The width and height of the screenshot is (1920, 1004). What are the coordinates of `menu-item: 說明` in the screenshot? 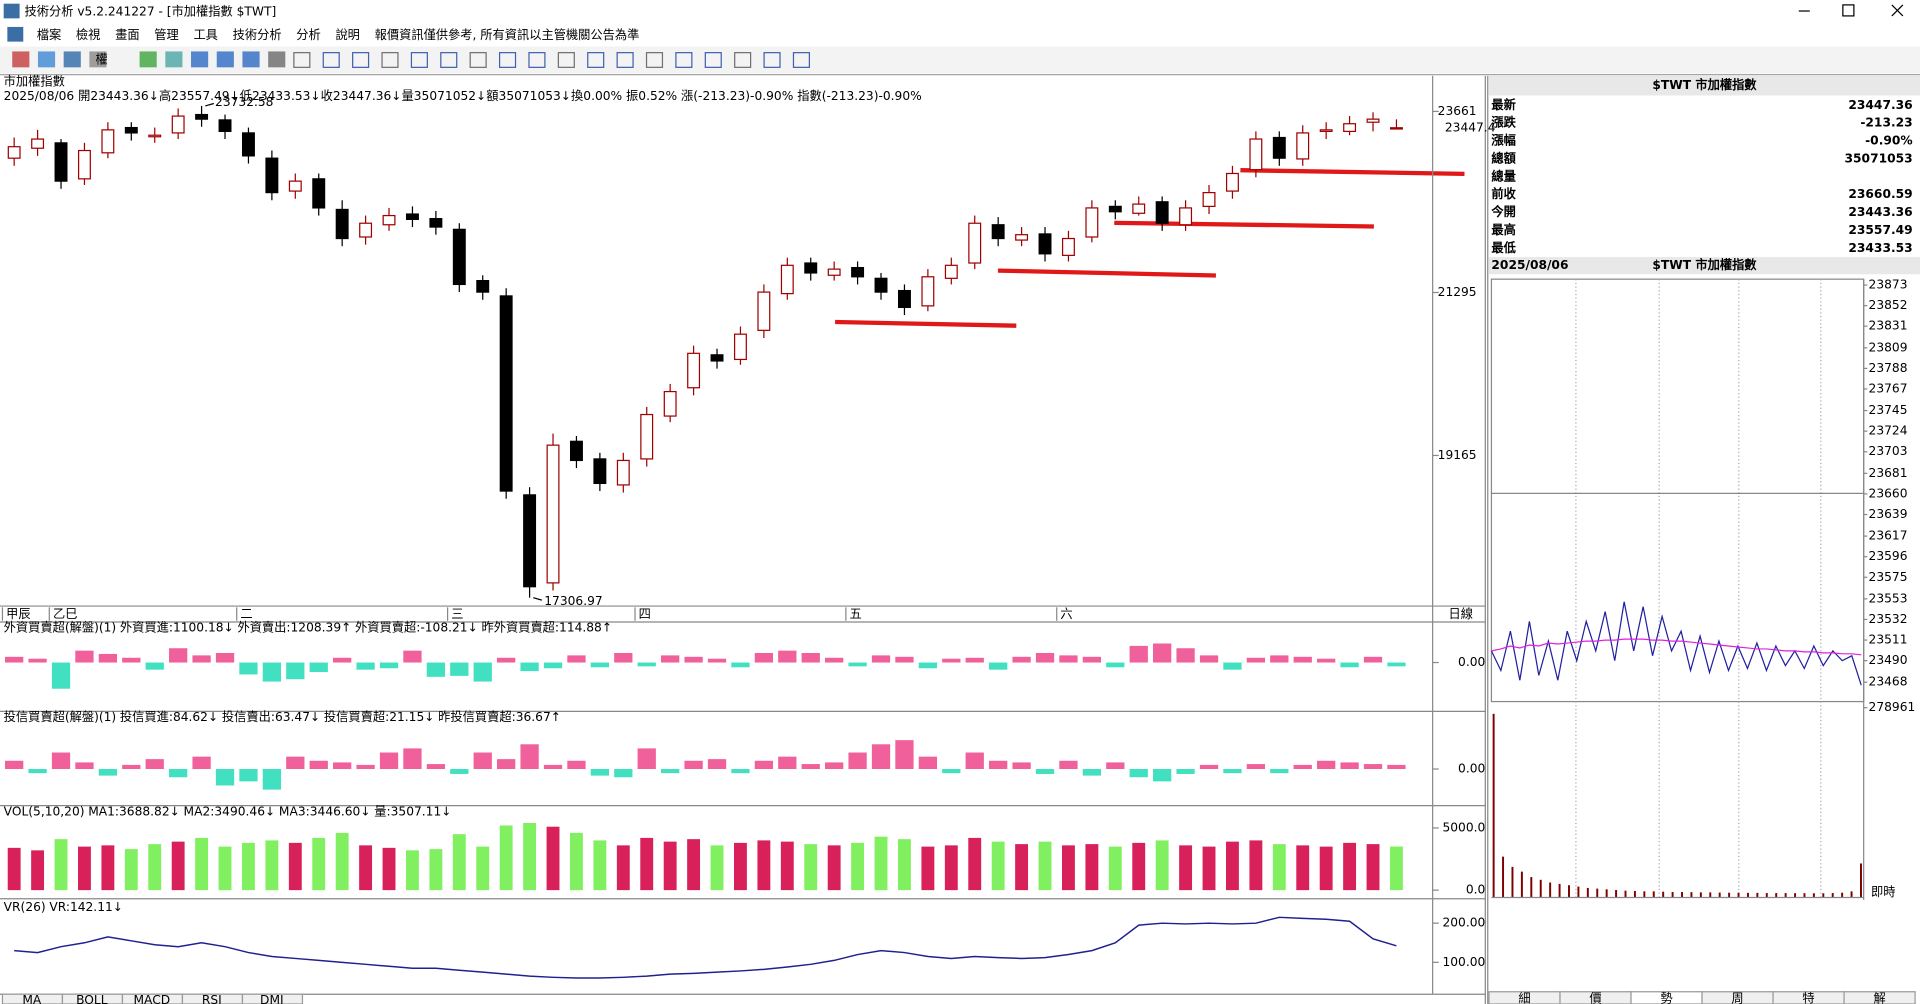 It's located at (347, 34).